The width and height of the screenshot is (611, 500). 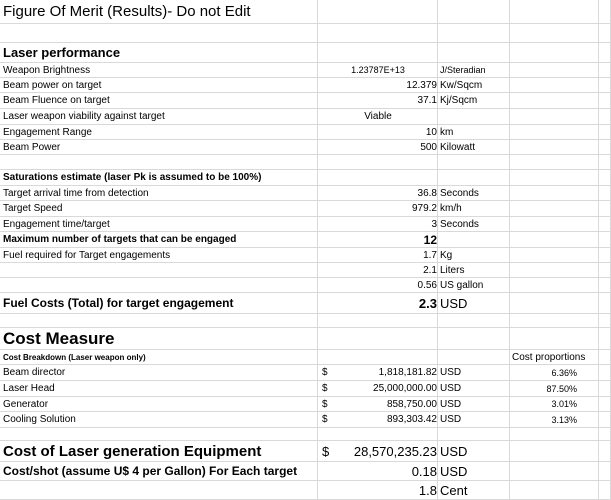 I want to click on table-row: Cooling Solution $ 893,303.42 USD 3.13%, so click(x=305, y=420).